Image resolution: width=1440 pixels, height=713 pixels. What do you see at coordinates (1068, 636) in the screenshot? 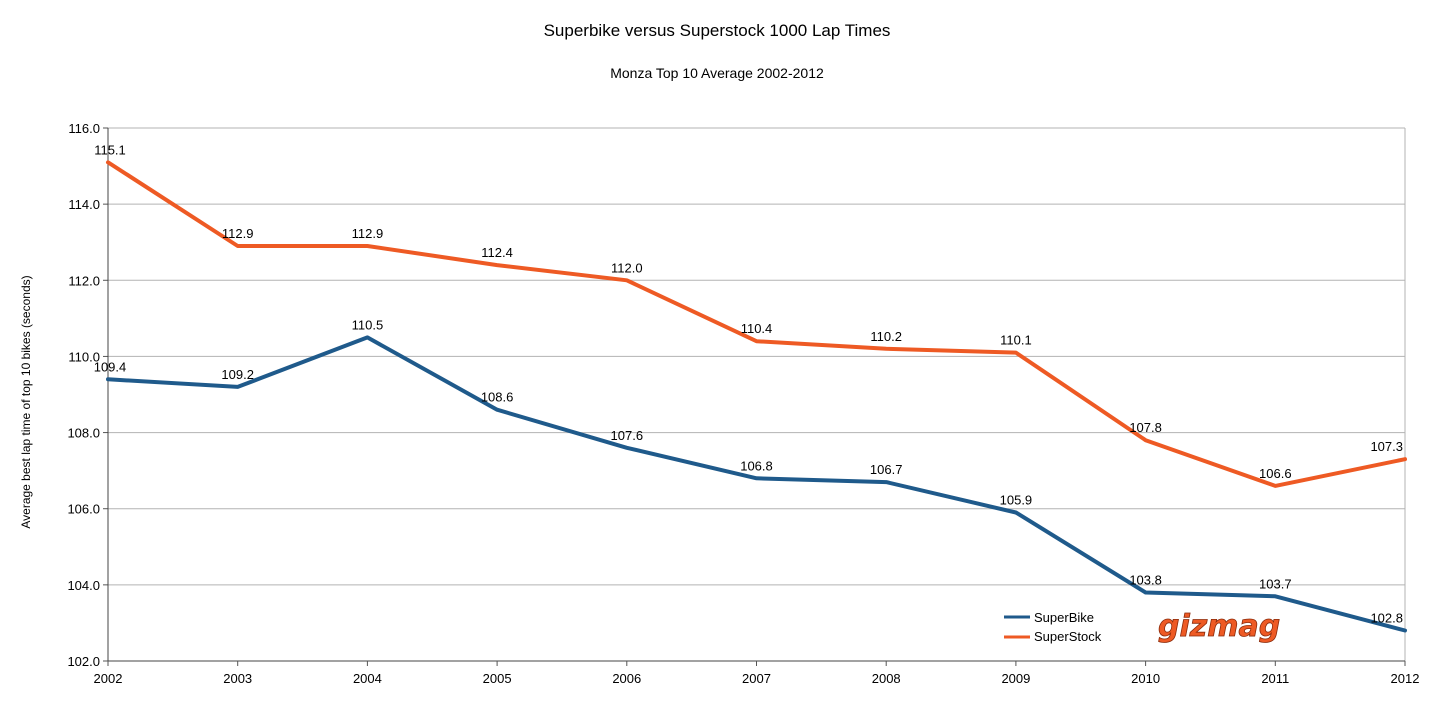
I see `legend-label-superstock: SuperStock` at bounding box center [1068, 636].